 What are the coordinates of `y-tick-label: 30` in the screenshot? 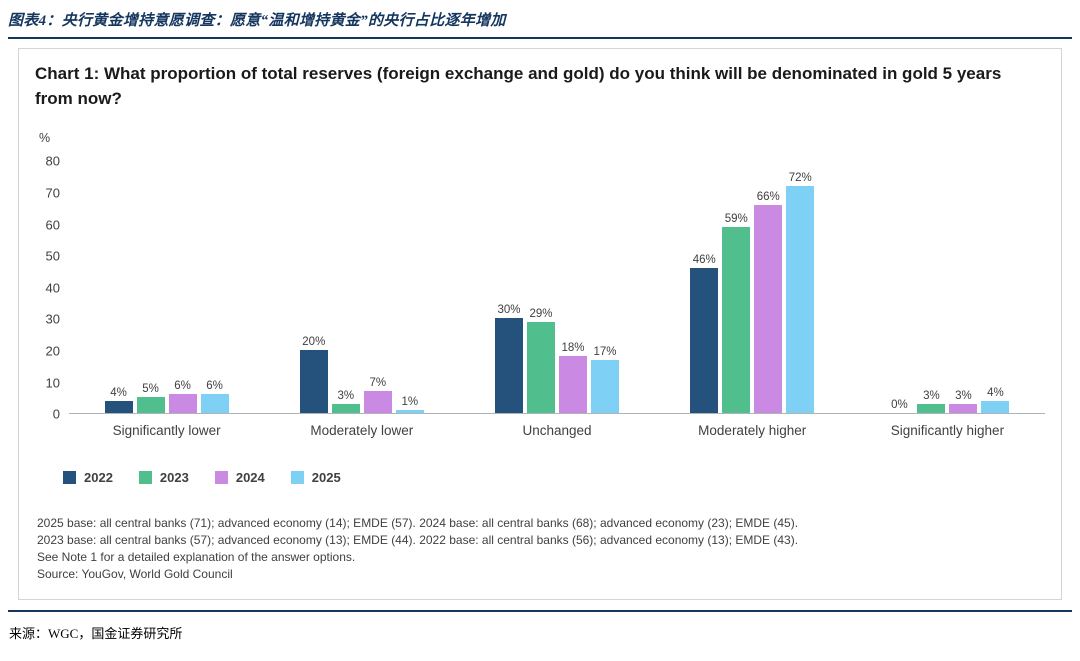 It's located at (52, 319).